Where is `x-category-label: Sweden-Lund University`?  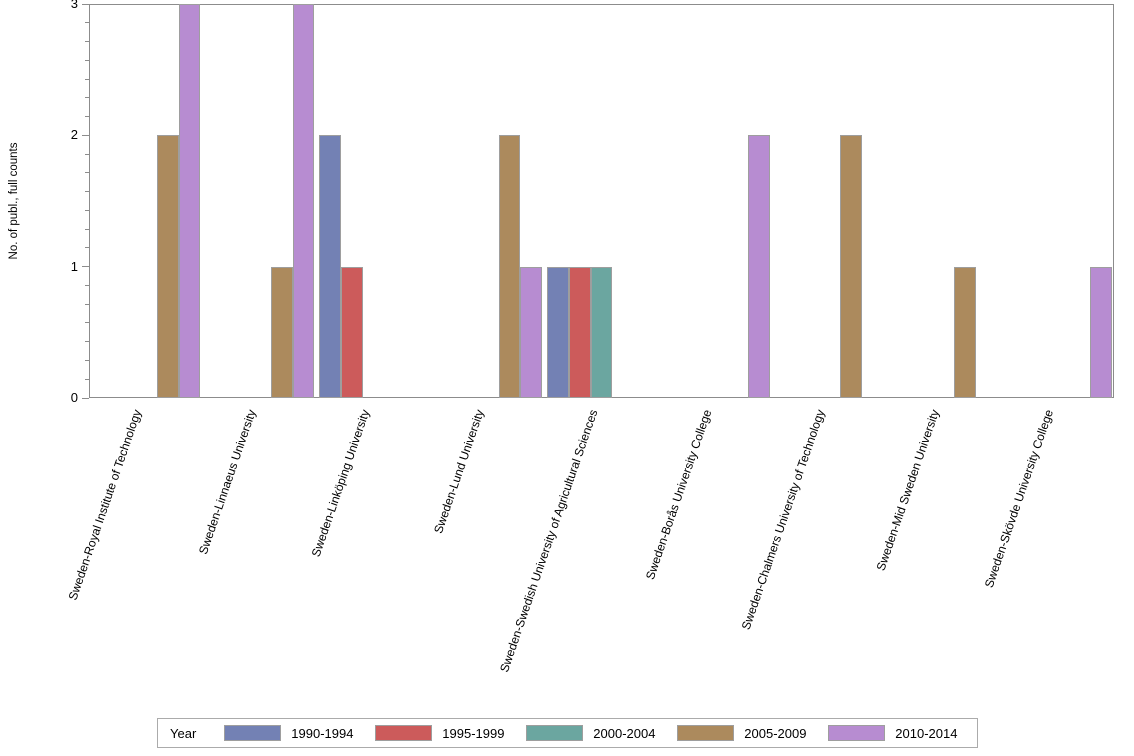 x-category-label: Sweden-Lund University is located at coordinates (458, 471).